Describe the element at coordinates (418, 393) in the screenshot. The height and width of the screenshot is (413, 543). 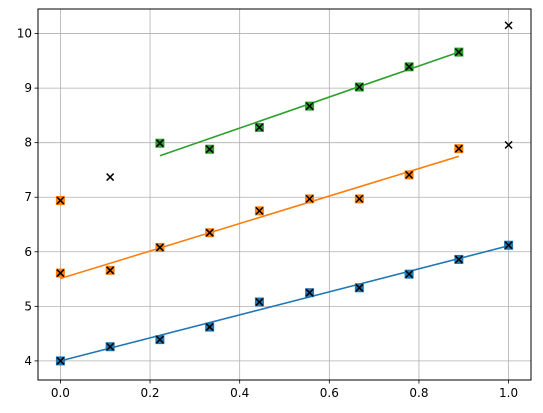
I see `x-tick-label: 0.8` at that location.